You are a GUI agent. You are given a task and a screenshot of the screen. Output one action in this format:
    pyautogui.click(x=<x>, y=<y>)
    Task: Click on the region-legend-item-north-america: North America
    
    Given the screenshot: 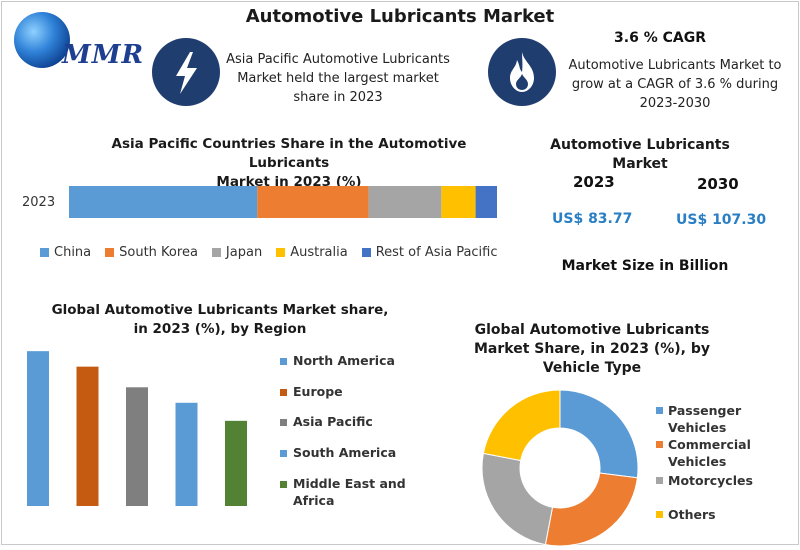 What is the action you would take?
    pyautogui.click(x=345, y=360)
    